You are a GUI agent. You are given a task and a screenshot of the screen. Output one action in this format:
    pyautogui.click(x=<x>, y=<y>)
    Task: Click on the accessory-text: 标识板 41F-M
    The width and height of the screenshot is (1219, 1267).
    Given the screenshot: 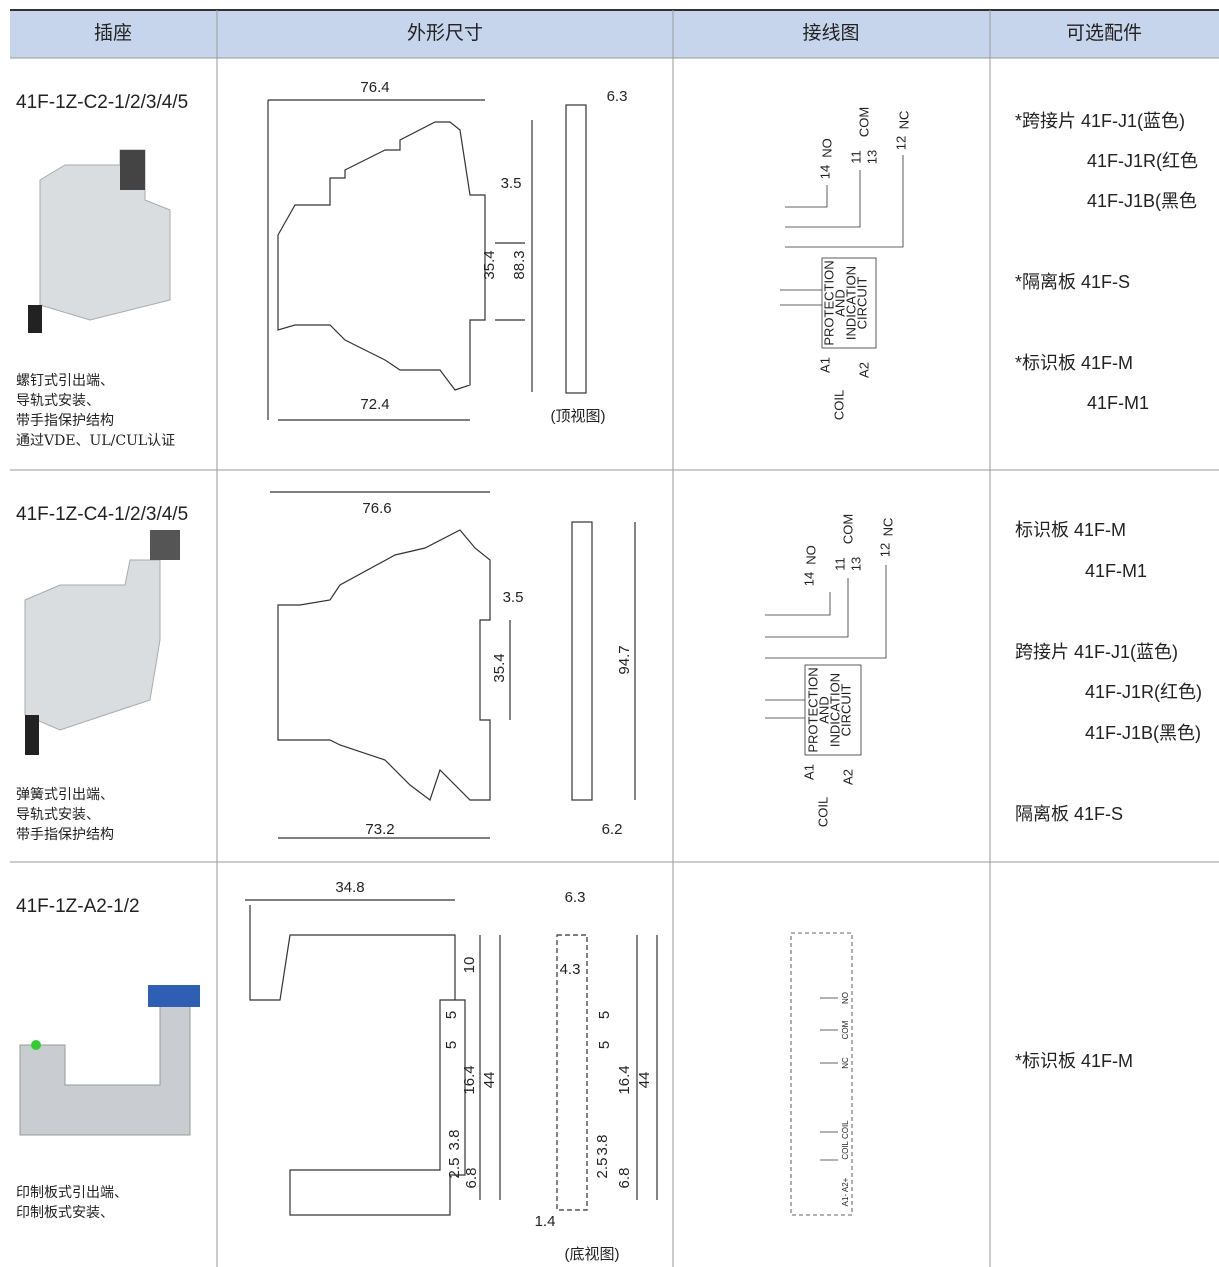 What is the action you would take?
    pyautogui.click(x=1070, y=530)
    